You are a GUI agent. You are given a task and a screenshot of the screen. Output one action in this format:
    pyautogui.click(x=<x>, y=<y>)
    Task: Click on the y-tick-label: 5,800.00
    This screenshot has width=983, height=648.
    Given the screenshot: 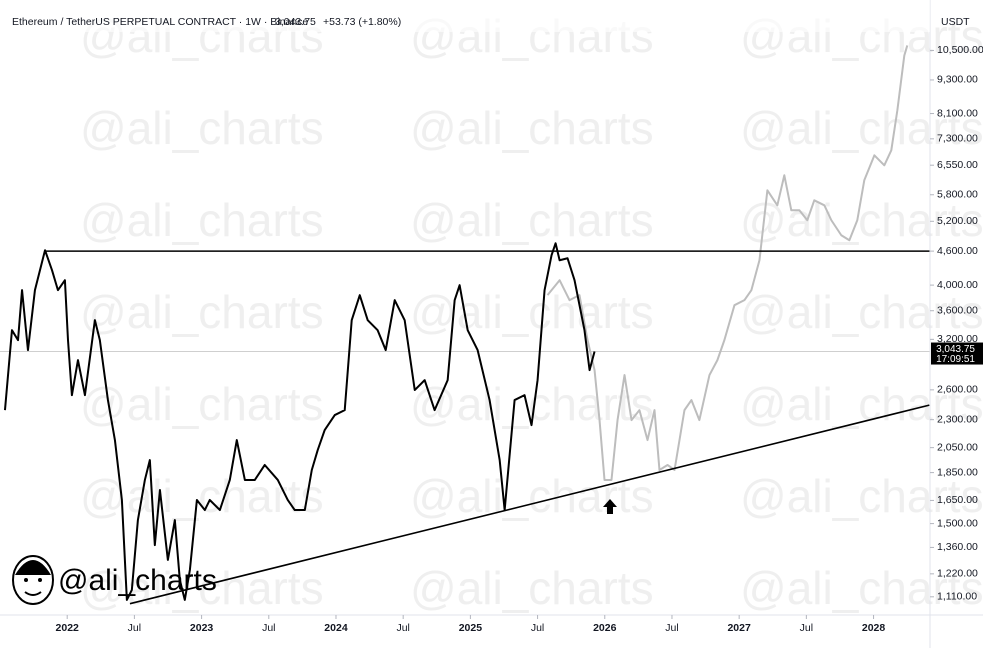 What is the action you would take?
    pyautogui.click(x=957, y=195)
    